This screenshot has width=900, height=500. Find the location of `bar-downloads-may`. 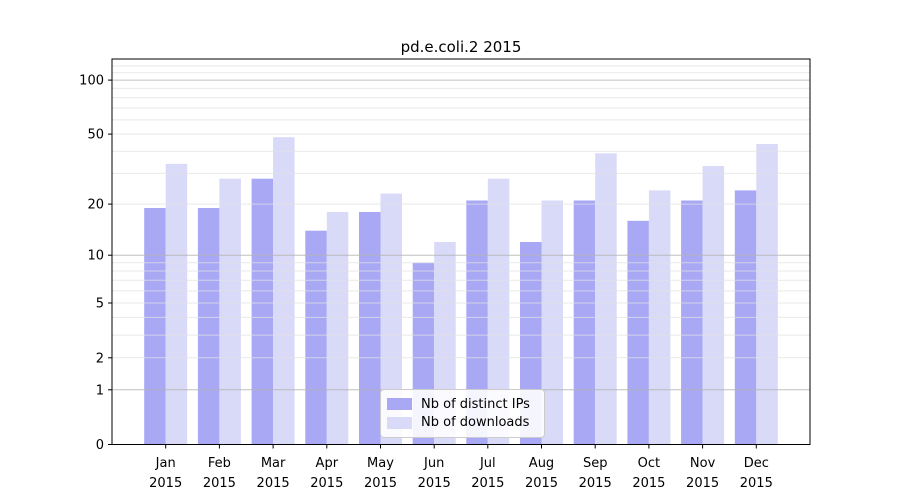

bar-downloads-may is located at coordinates (391, 319).